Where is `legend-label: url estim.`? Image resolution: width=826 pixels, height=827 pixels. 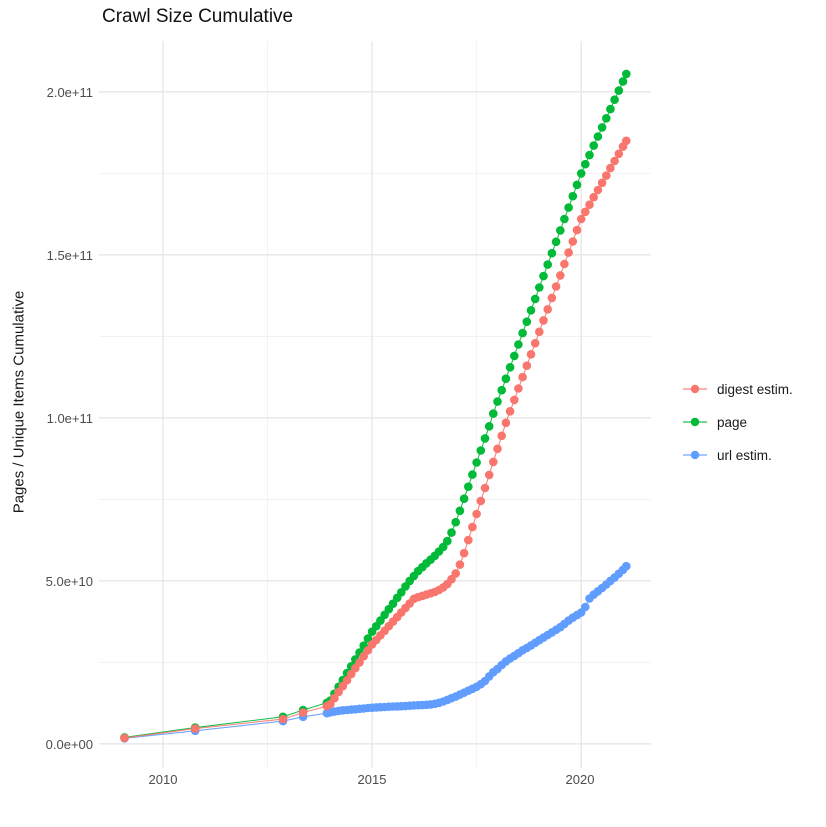 legend-label: url estim. is located at coordinates (744, 455).